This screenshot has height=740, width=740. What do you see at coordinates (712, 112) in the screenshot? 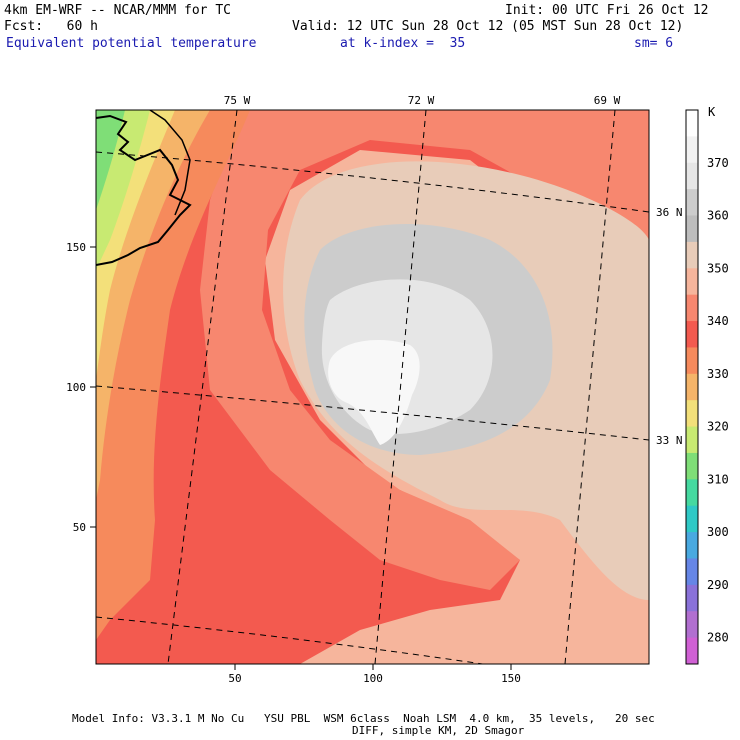
I see `colorbar-unit: K` at bounding box center [712, 112].